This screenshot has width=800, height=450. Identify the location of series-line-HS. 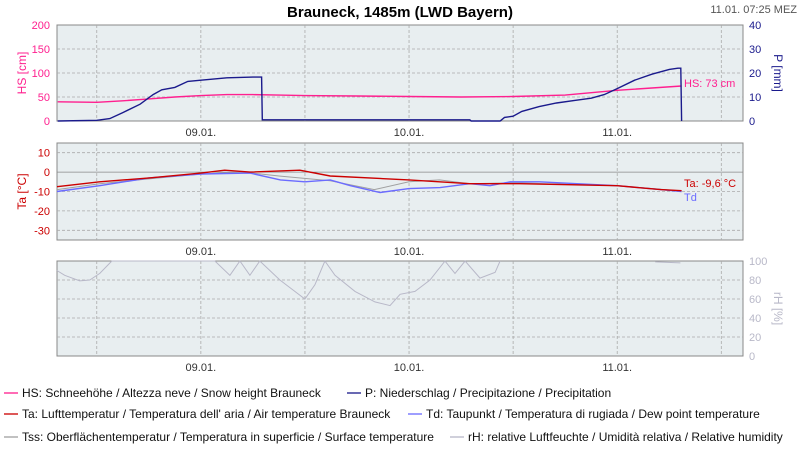
(369, 94).